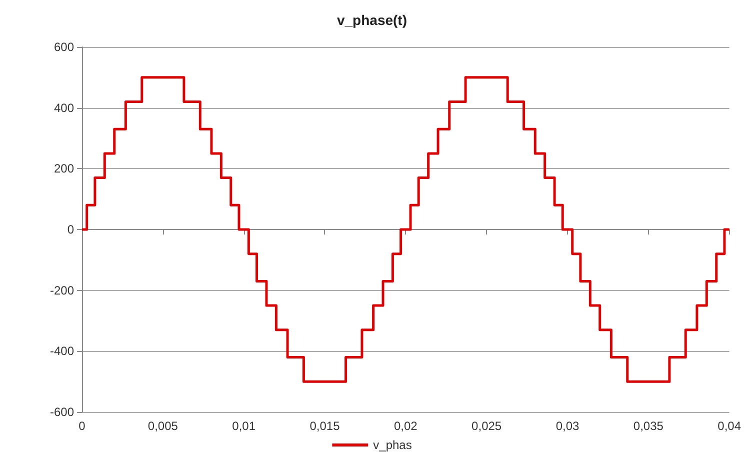 This screenshot has width=744, height=460. What do you see at coordinates (64, 169) in the screenshot?
I see `y-tick-label: 200` at bounding box center [64, 169].